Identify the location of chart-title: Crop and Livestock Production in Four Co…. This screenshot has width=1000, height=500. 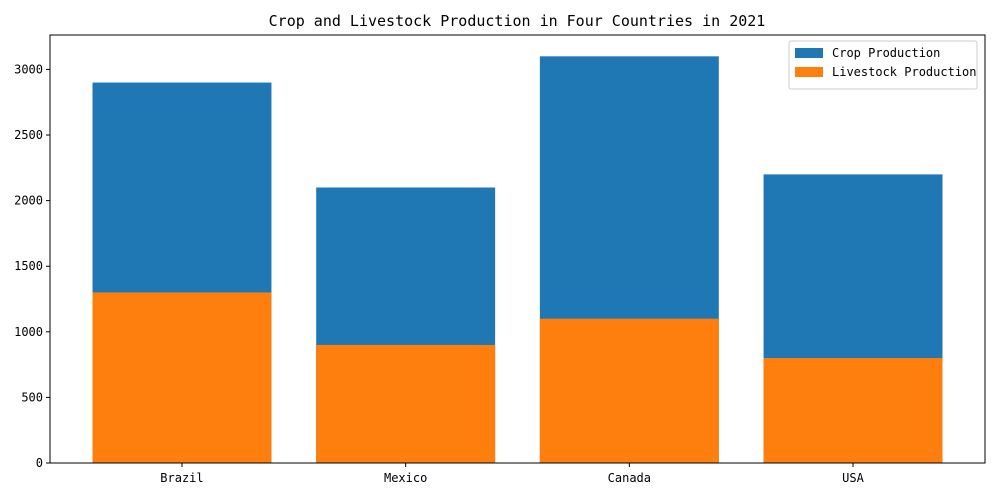
(517, 21).